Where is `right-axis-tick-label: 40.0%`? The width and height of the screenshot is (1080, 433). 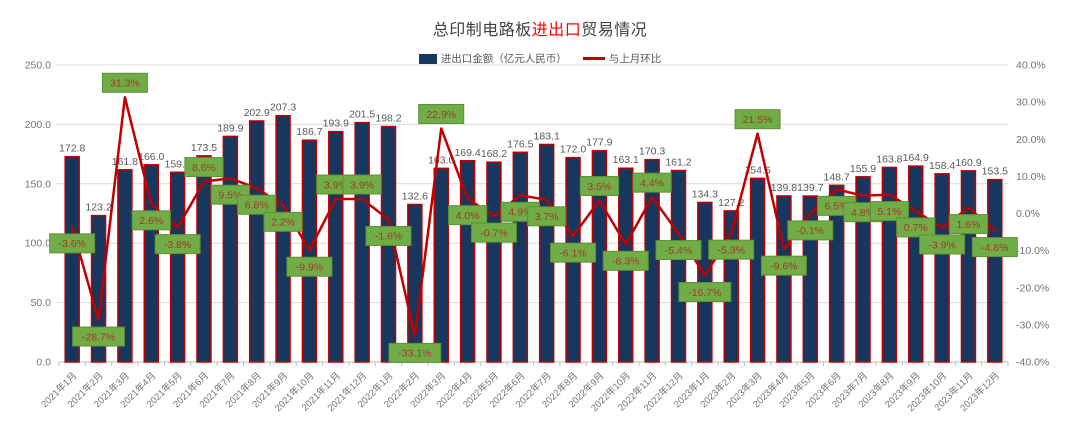
right-axis-tick-label: 40.0% is located at coordinates (1031, 66).